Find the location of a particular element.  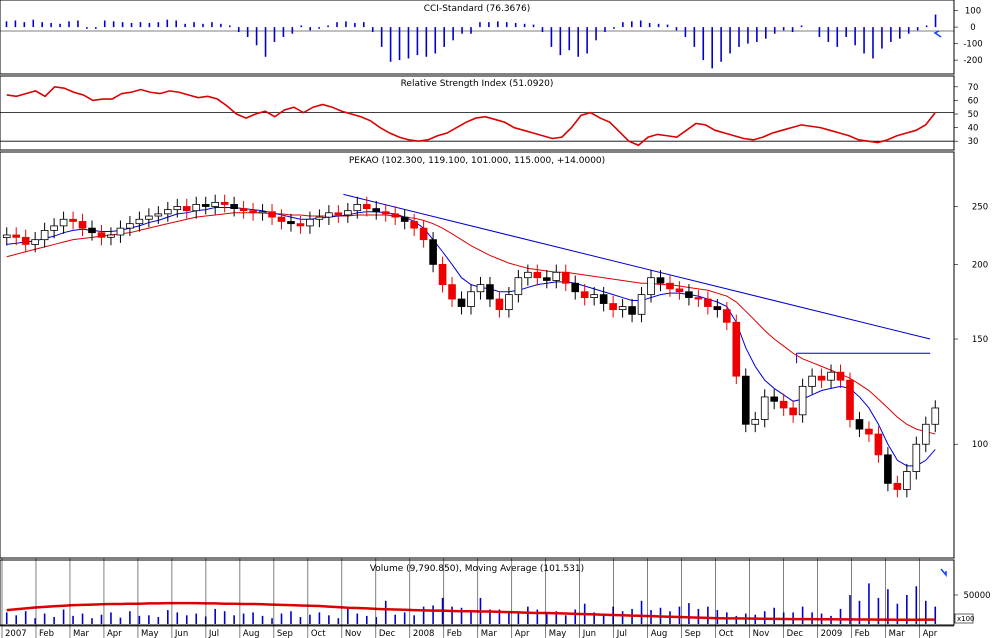

cci-ticks: 100 0 -100 -200 is located at coordinates (968, 36).